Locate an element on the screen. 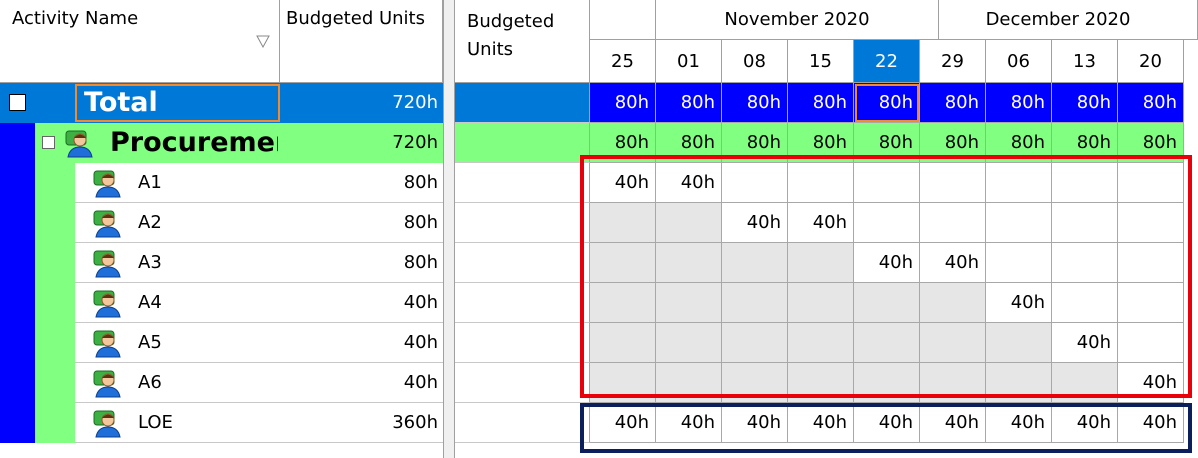 This screenshot has width=1198, height=458. sort-icon is located at coordinates (263, 41).